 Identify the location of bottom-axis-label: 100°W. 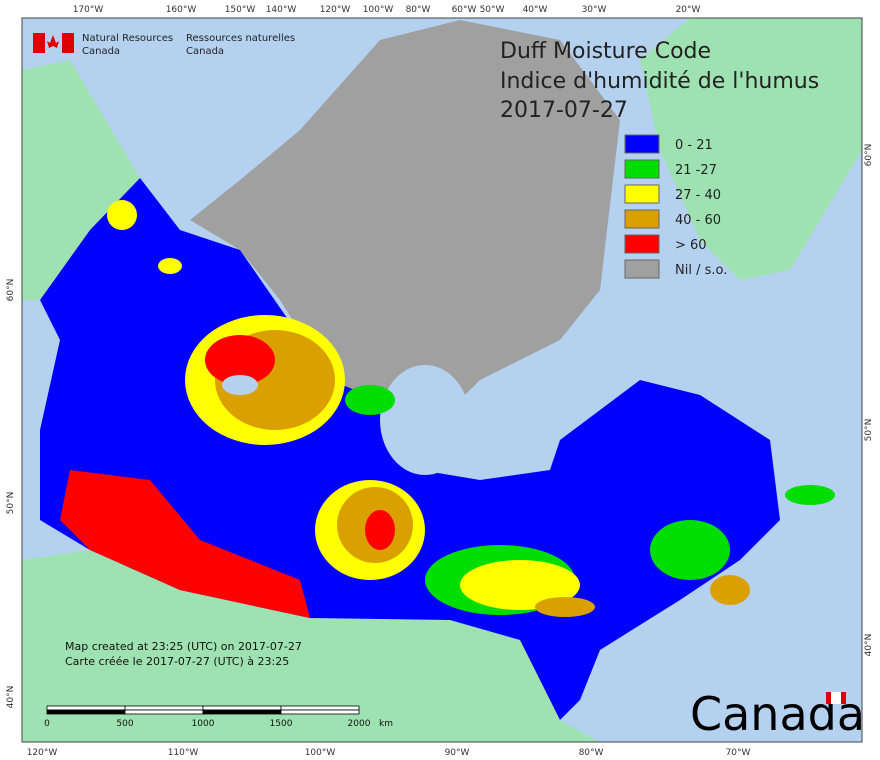
(320, 753).